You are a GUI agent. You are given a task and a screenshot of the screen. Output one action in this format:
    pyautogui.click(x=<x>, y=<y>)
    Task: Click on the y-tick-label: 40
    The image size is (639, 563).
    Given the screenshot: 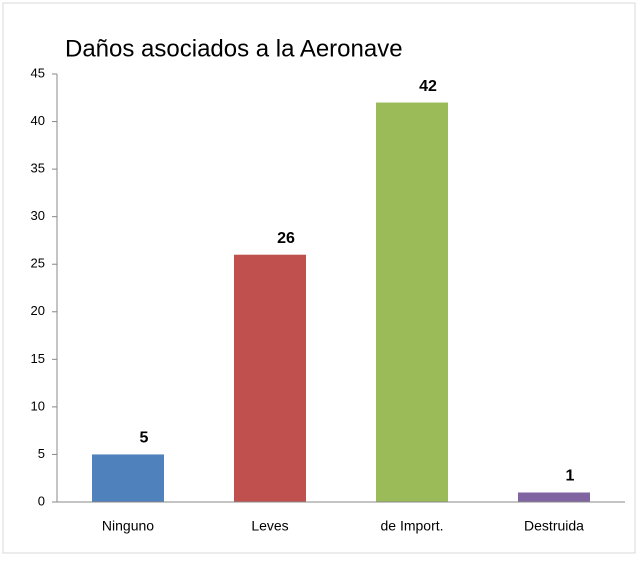 What is the action you would take?
    pyautogui.click(x=38, y=120)
    